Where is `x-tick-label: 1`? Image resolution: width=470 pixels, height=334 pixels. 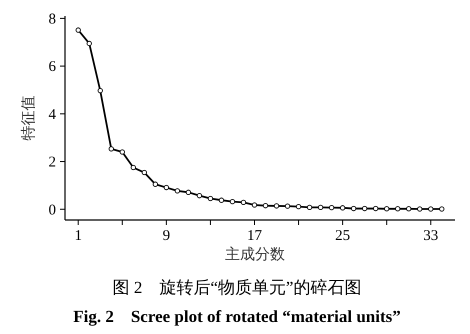
x-tick-label: 1 is located at coordinates (78, 236).